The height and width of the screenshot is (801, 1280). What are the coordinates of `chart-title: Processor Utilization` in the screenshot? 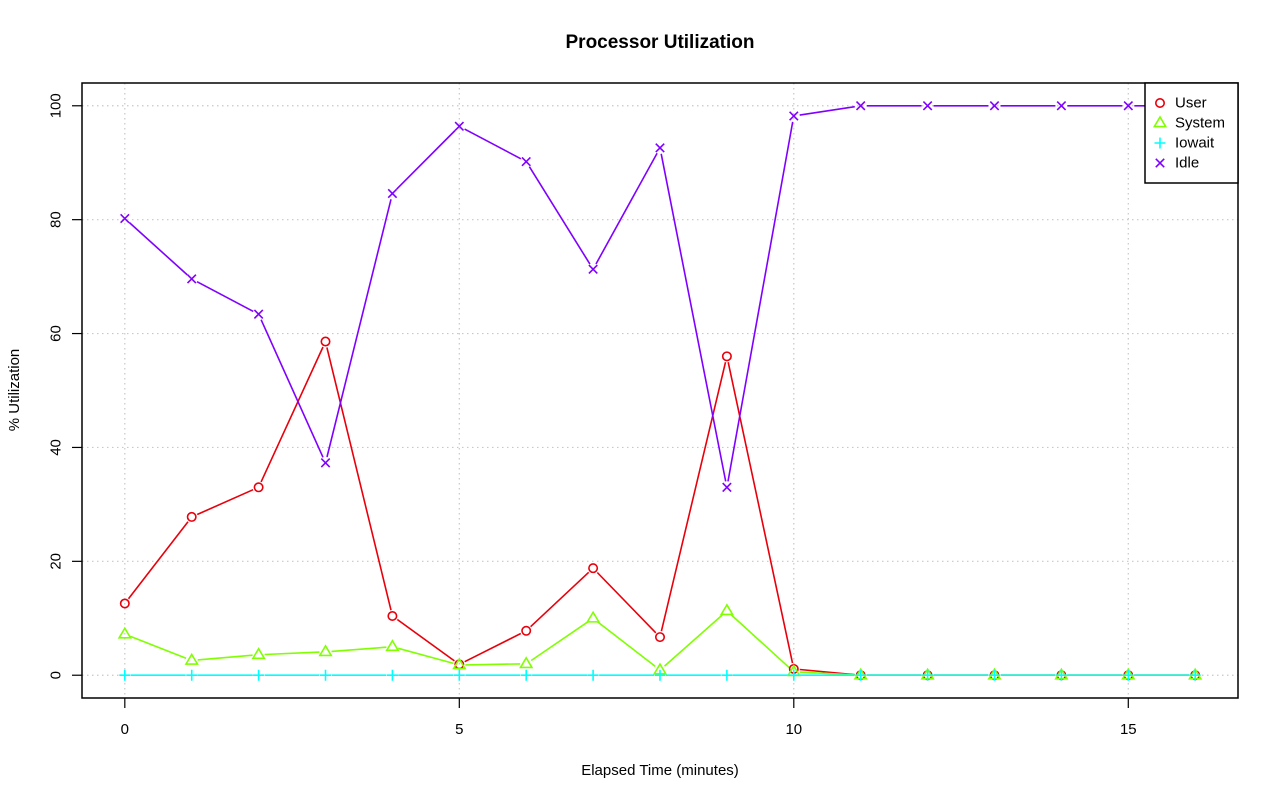 It's located at (660, 42).